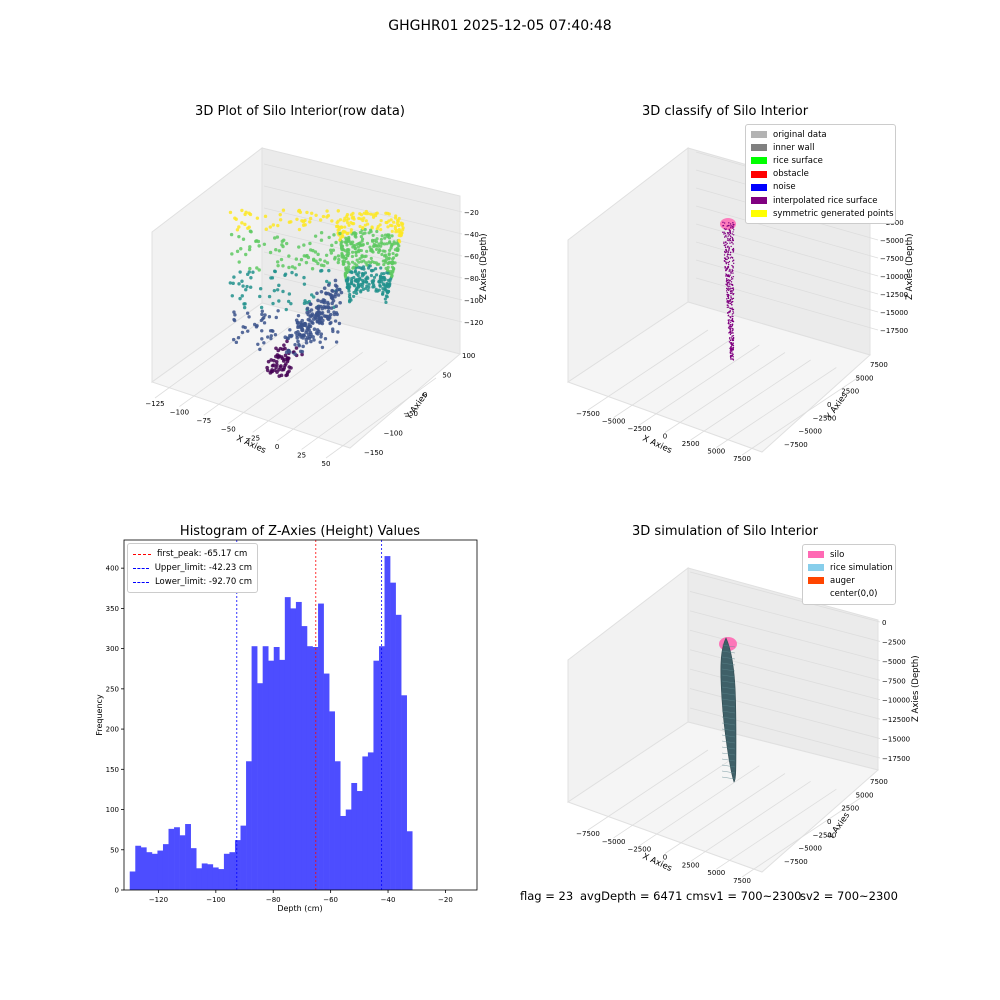 The image size is (1000, 1000). What do you see at coordinates (425, 395) in the screenshot?
I see `axis-tick-label: 0` at bounding box center [425, 395].